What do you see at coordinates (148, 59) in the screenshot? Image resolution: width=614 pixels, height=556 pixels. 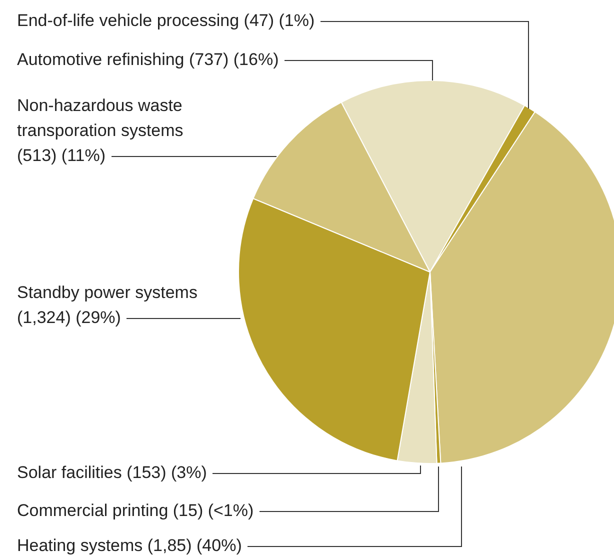 I see `slice-label: Automotive refinishing (737) (16%)` at bounding box center [148, 59].